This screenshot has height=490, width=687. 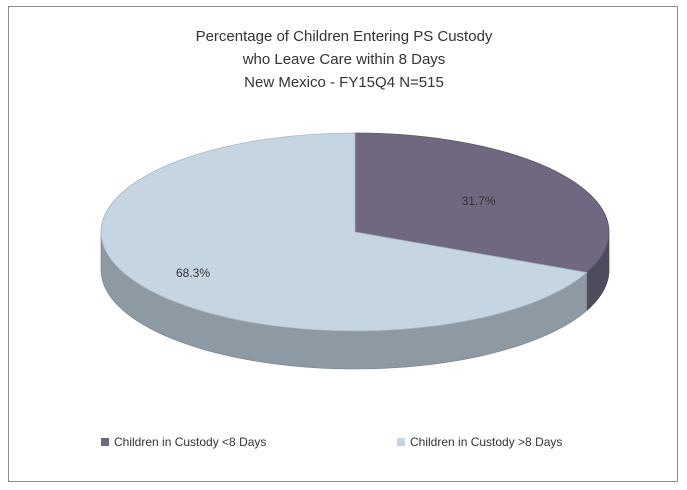 What do you see at coordinates (344, 82) in the screenshot?
I see `chart-title-line-3: New Mexico - FY15Q4 N=515` at bounding box center [344, 82].